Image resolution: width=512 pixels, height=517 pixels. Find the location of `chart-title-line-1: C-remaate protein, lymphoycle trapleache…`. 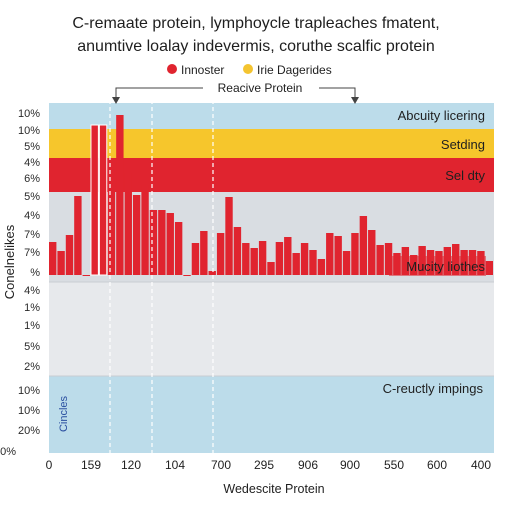

chart-title-line-1: C-remaate protein, lymphoycle trapleache… is located at coordinates (255, 23).